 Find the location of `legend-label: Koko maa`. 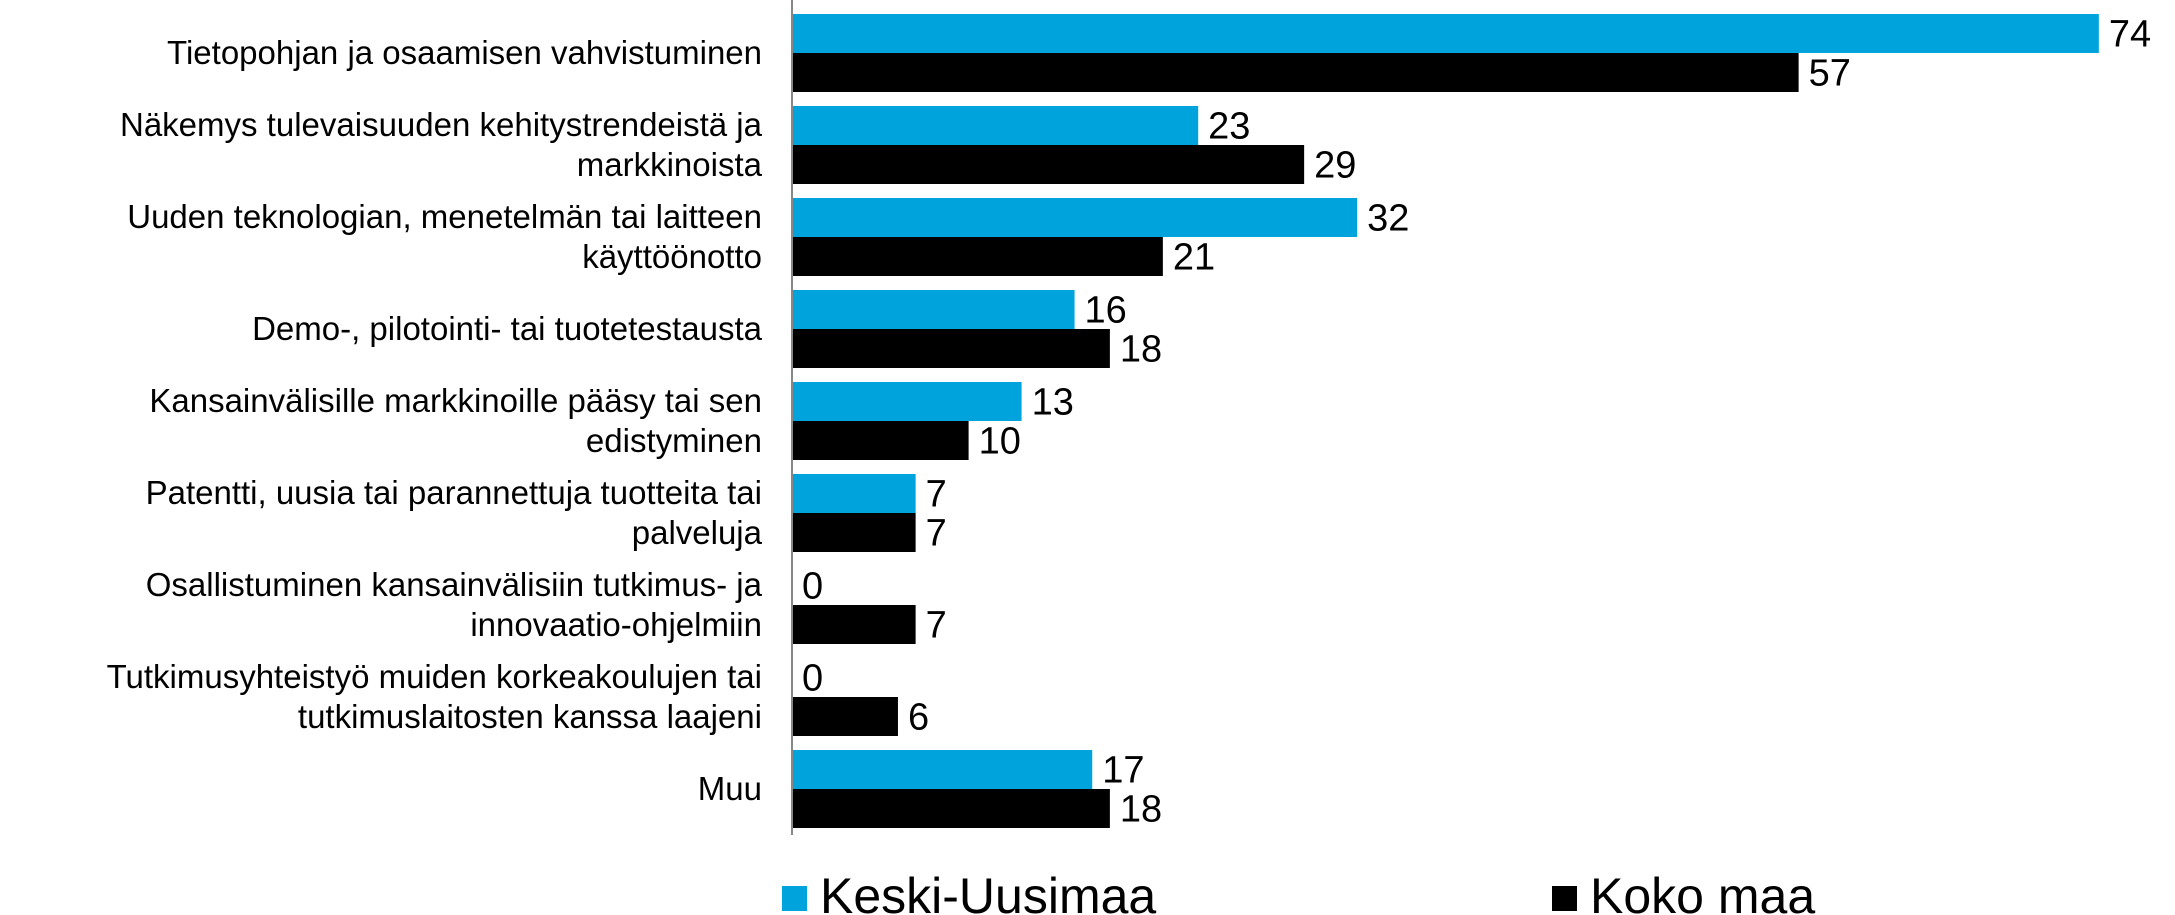

legend-label: Koko maa is located at coordinates (1702, 891).